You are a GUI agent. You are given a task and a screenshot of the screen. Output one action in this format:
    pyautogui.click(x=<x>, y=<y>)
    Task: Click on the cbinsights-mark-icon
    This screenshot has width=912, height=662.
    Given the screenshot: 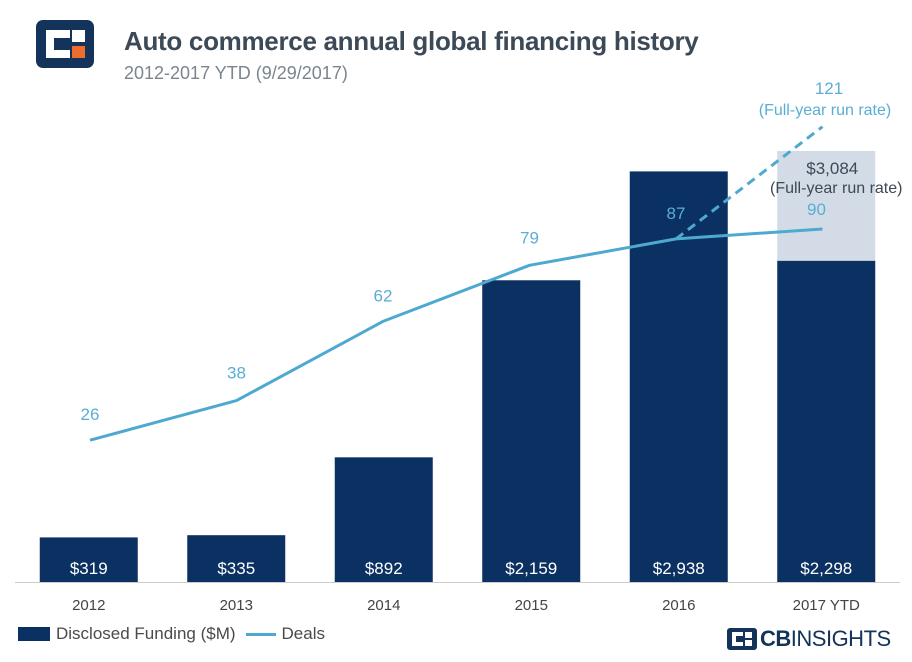 What is the action you would take?
    pyautogui.click(x=742, y=639)
    